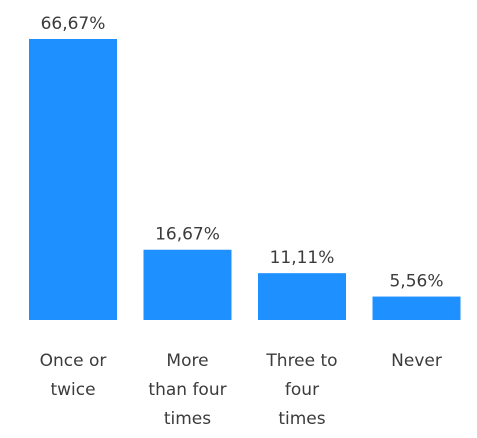  Describe the element at coordinates (187, 235) in the screenshot. I see `data-label-1: 16,67%` at that location.